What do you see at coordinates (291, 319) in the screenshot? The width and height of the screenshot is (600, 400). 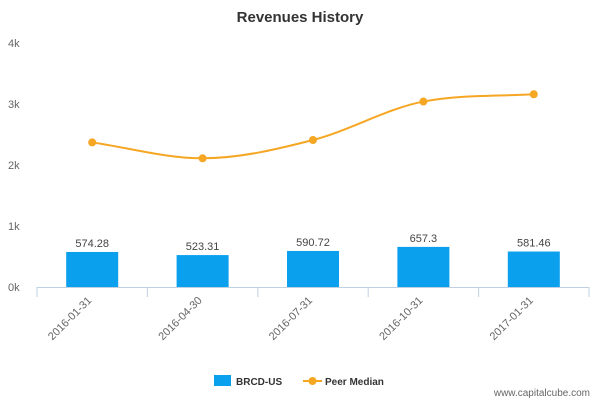 I see `x-tick-label: 2016-07-31` at bounding box center [291, 319].